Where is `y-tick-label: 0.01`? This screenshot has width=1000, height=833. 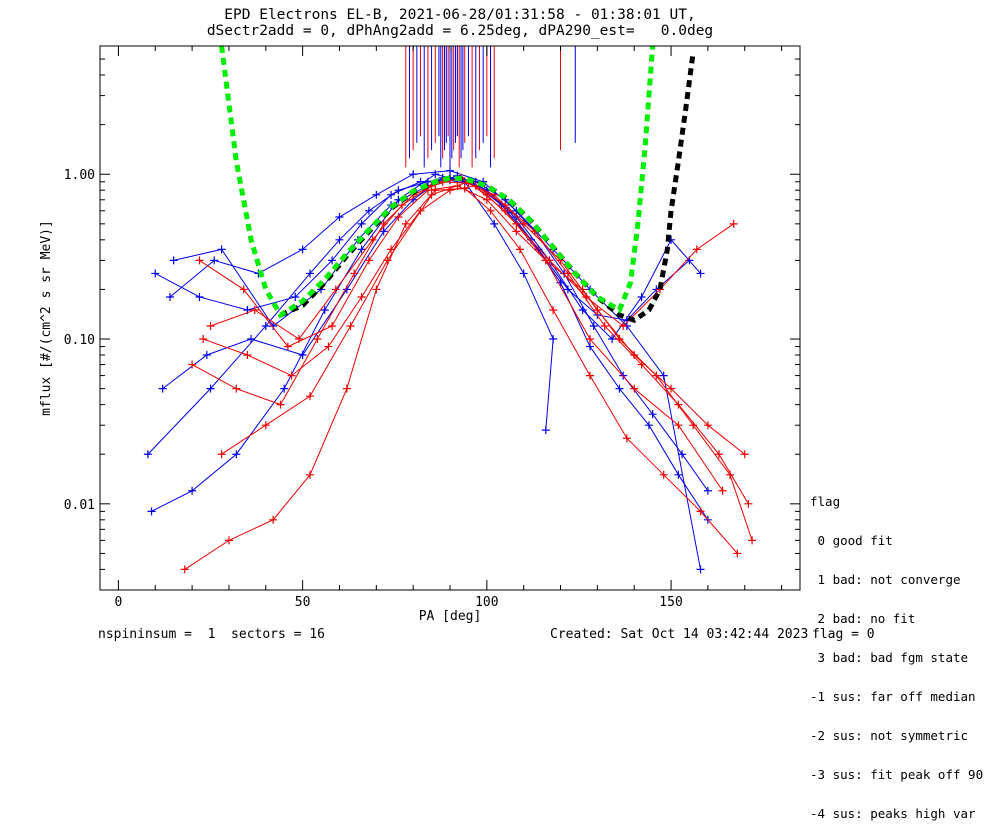
y-tick-label: 0.01 is located at coordinates (79, 505).